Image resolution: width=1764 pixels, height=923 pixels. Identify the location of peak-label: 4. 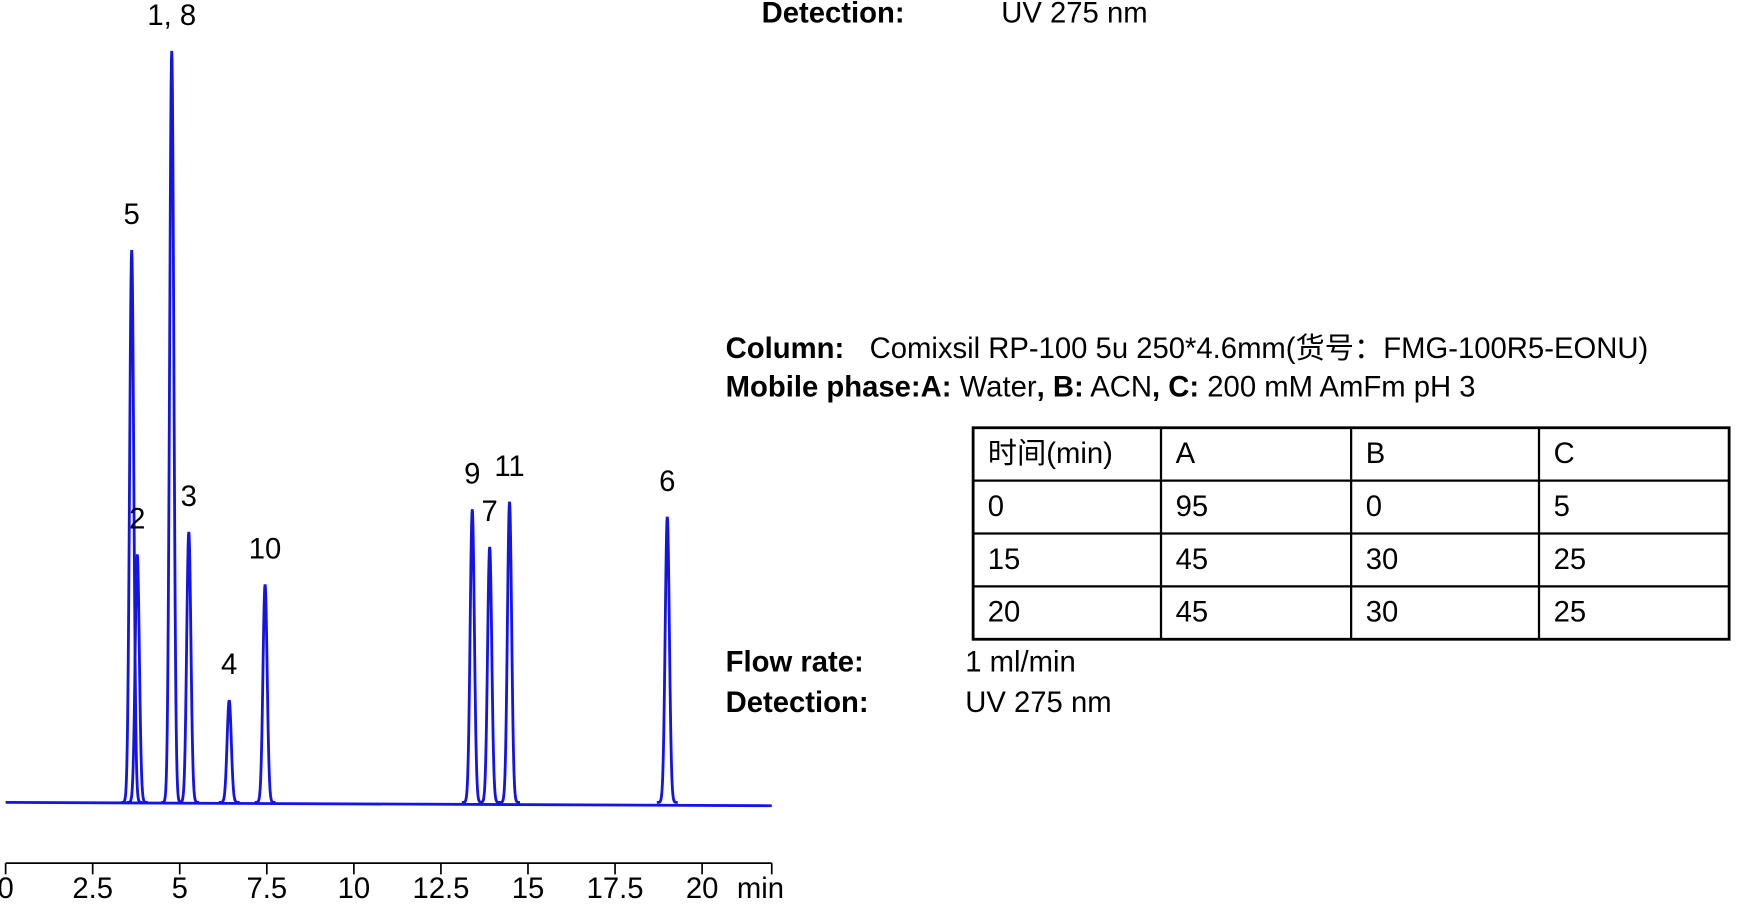
(229, 665).